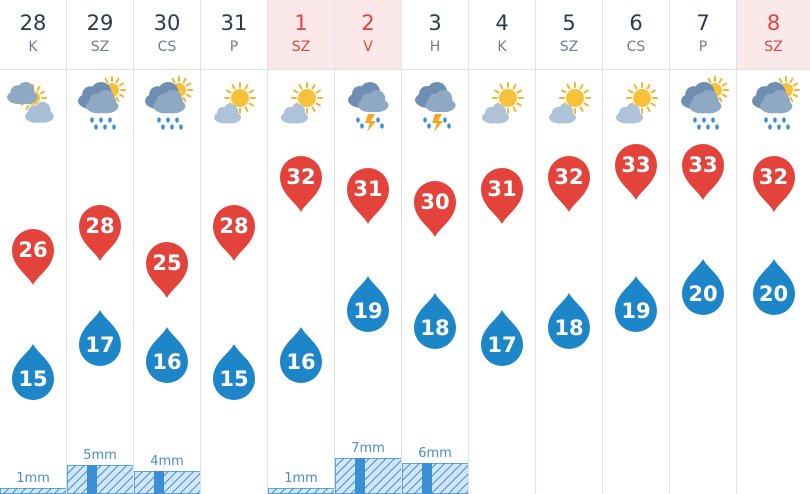 The height and width of the screenshot is (494, 810). I want to click on day-column: 28 K 26 15 1mm, so click(33, 247).